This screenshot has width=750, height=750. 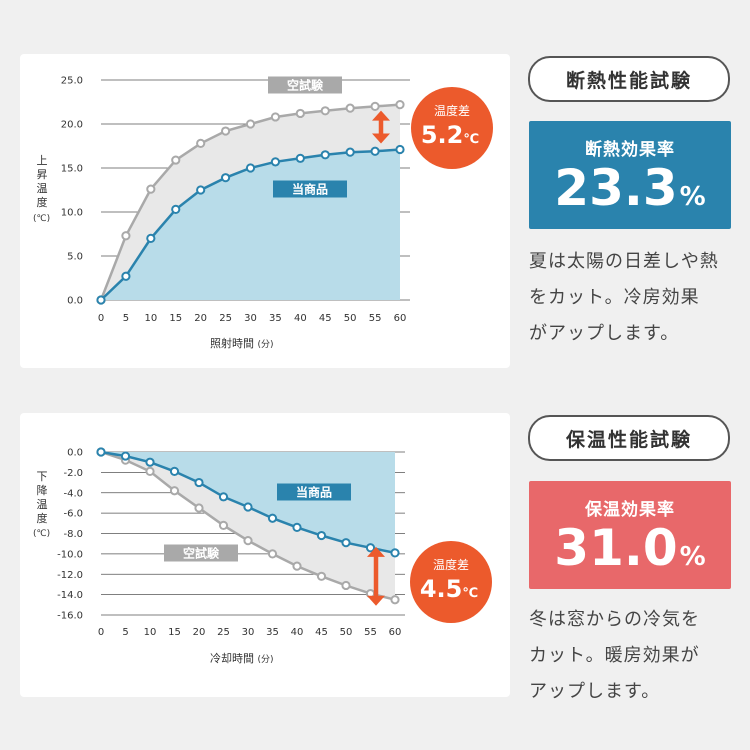 What do you see at coordinates (248, 632) in the screenshot?
I see `warm-x-tick-label: 30` at bounding box center [248, 632].